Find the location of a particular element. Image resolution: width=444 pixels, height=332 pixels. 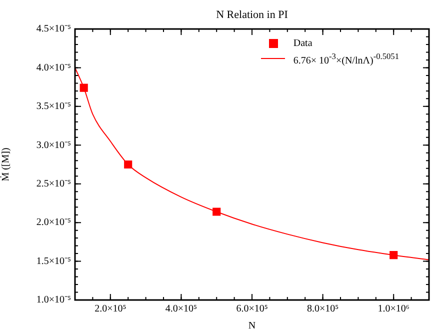

y-tick-label: 4.5×10⁻⁵ is located at coordinates (53, 29).